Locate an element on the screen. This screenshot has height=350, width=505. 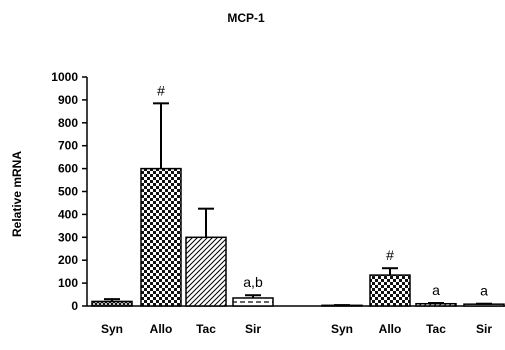
y-tick-label: 200 is located at coordinates (68, 260).